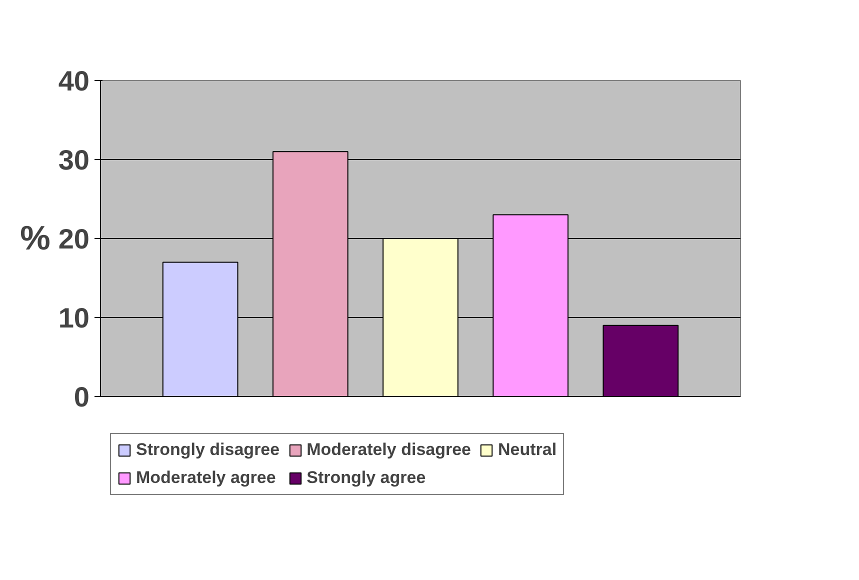 This screenshot has height=580, width=859. Describe the element at coordinates (366, 478) in the screenshot. I see `legend-label: Strongly agree` at that location.